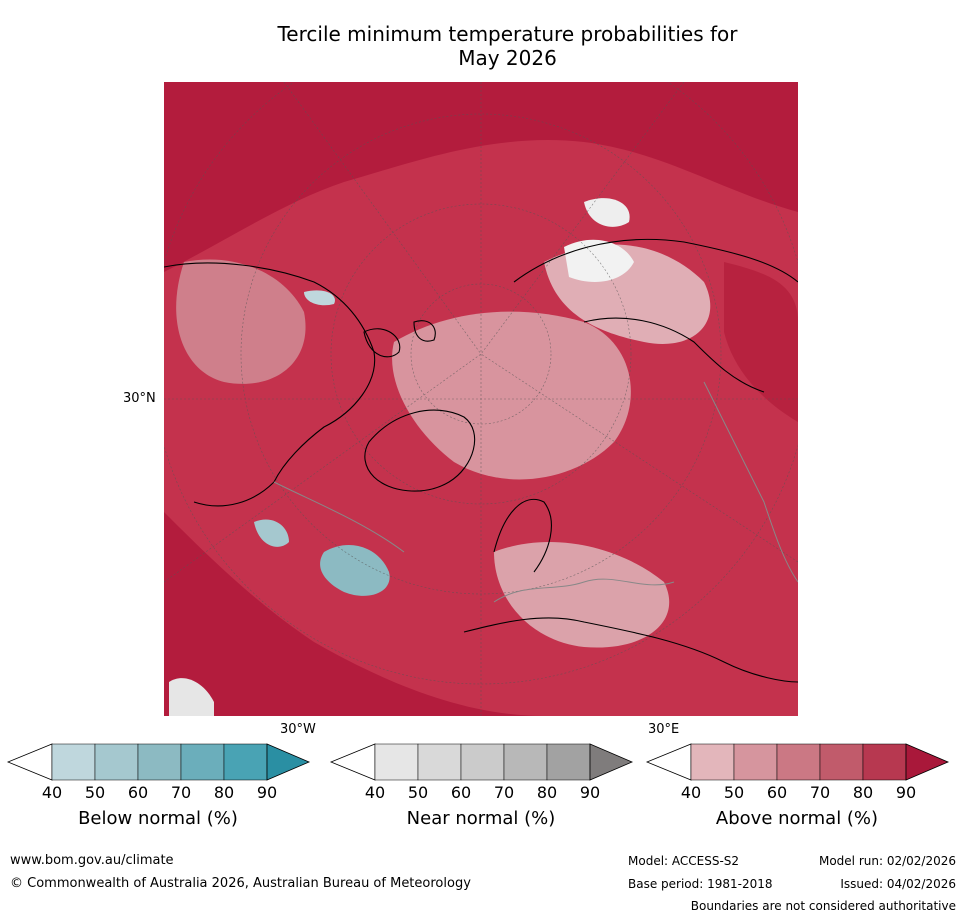 The width and height of the screenshot is (965, 919). I want to click on borders, so click(535, 492).